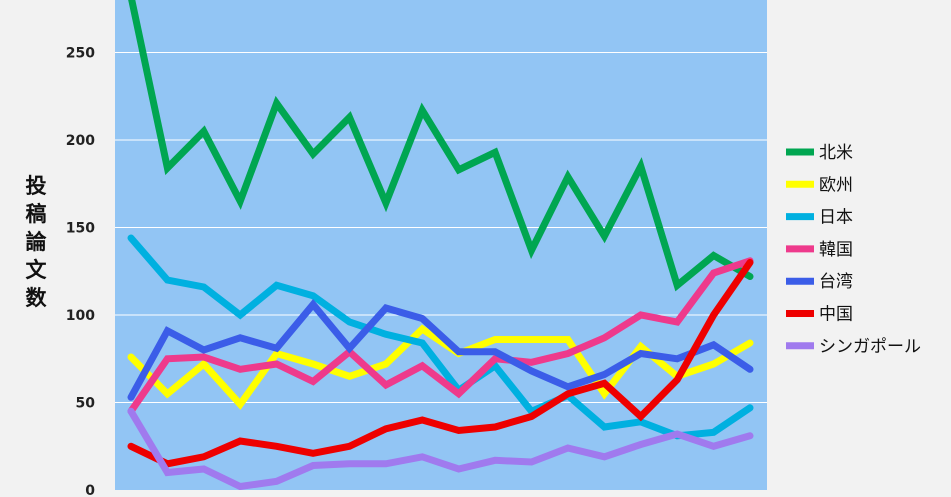  Describe the element at coordinates (86, 404) in the screenshot. I see `y-tick-label: 50` at that location.